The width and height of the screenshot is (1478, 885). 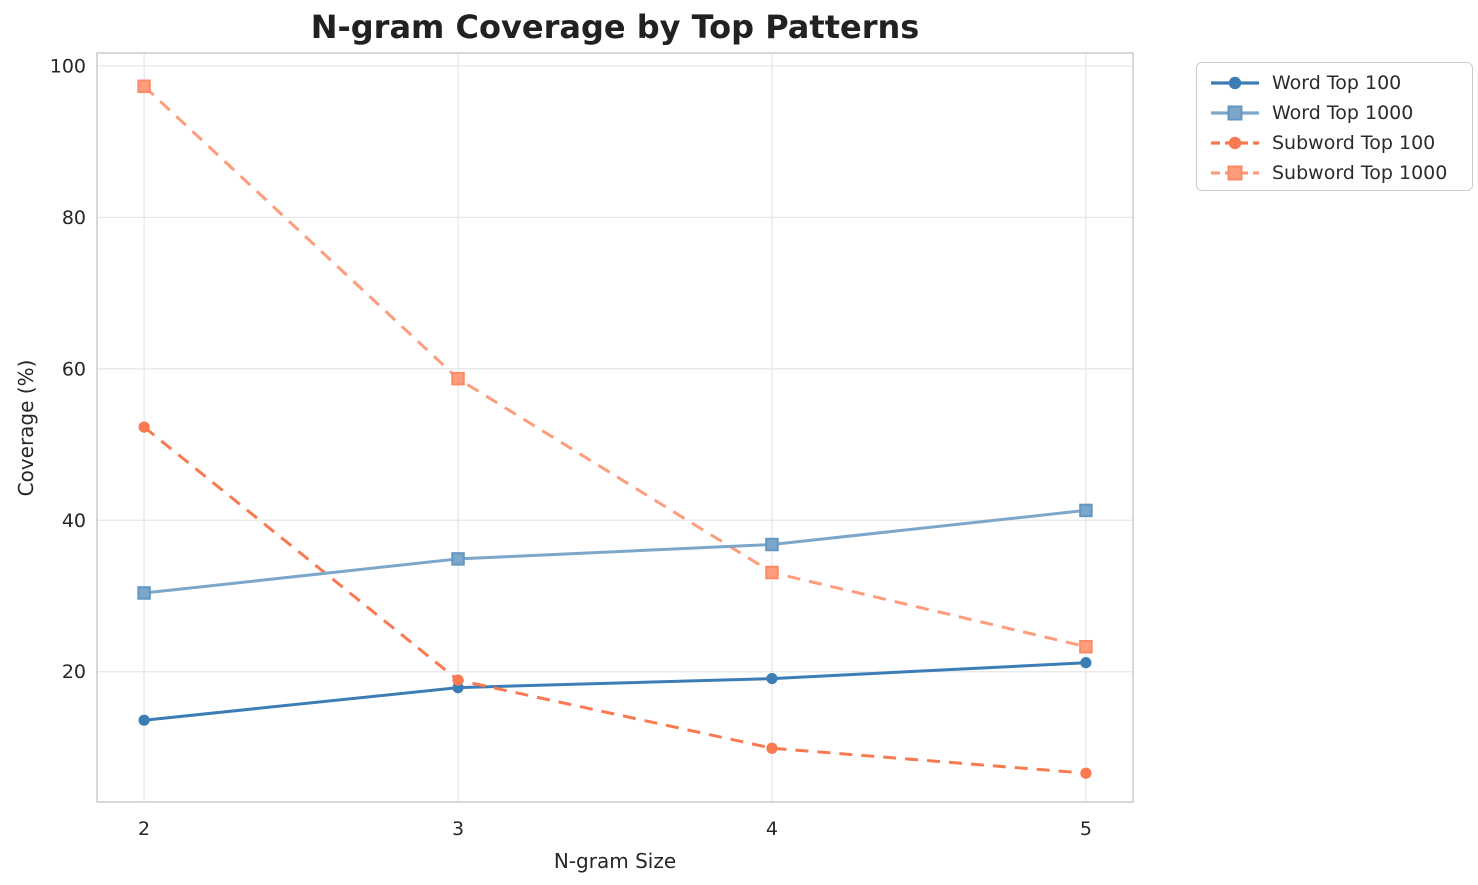 What do you see at coordinates (74, 369) in the screenshot?
I see `y-tick-label: 60` at bounding box center [74, 369].